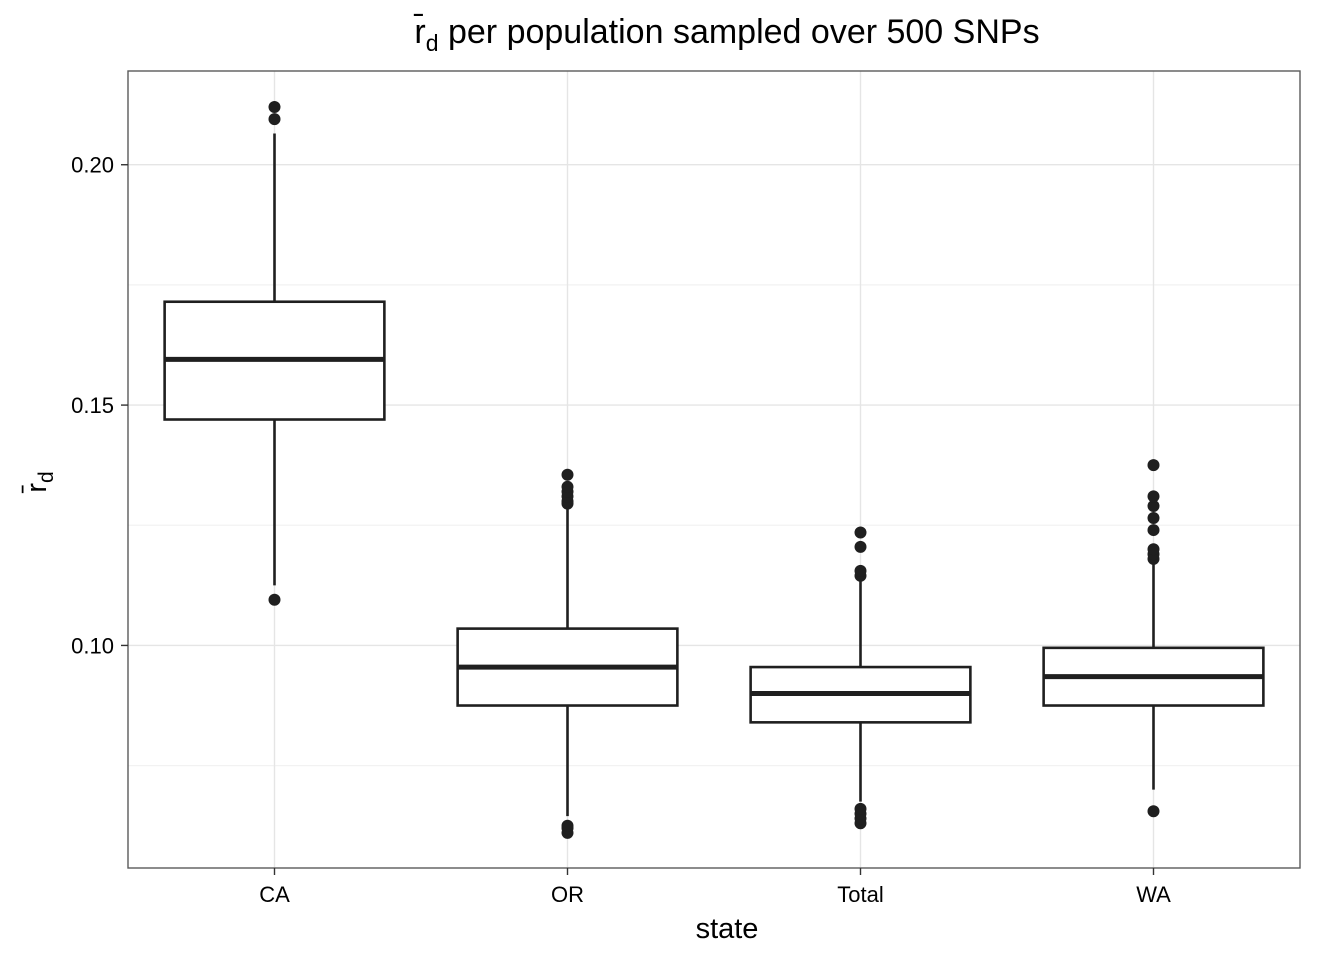  I want to click on x-tick-label: WA, so click(1153, 894).